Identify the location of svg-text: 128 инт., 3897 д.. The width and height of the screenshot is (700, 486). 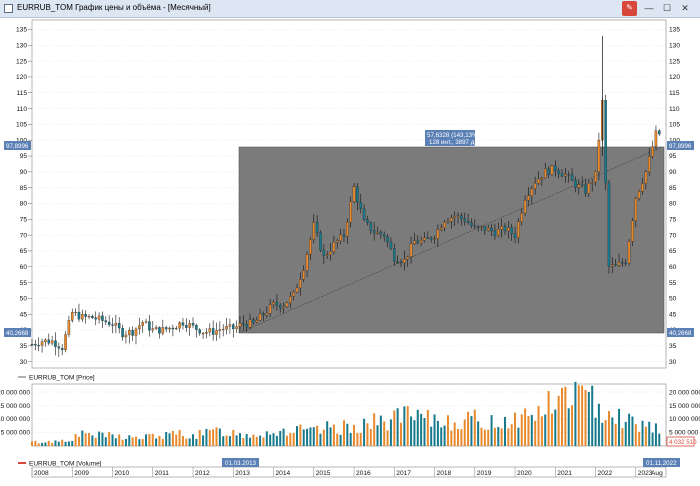
(452, 142).